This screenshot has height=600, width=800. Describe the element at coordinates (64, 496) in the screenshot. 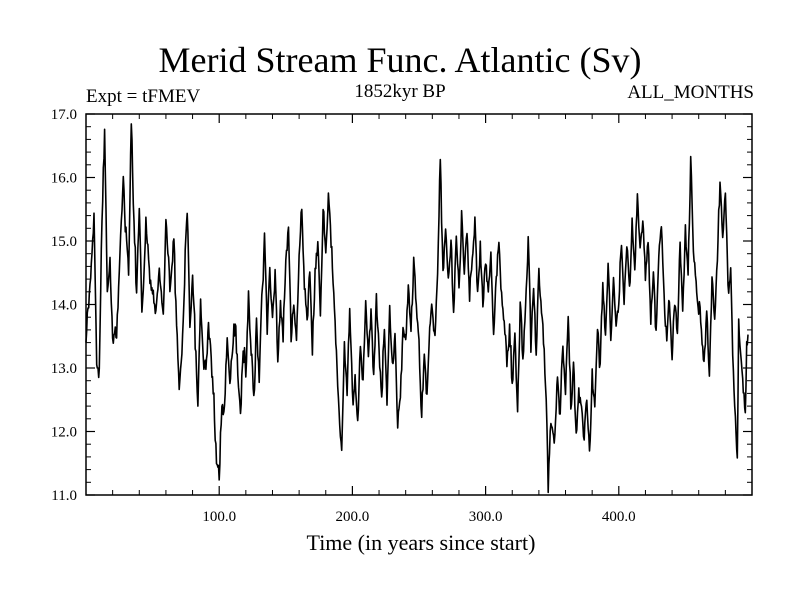

I see `y-tick-label: 11.0` at that location.